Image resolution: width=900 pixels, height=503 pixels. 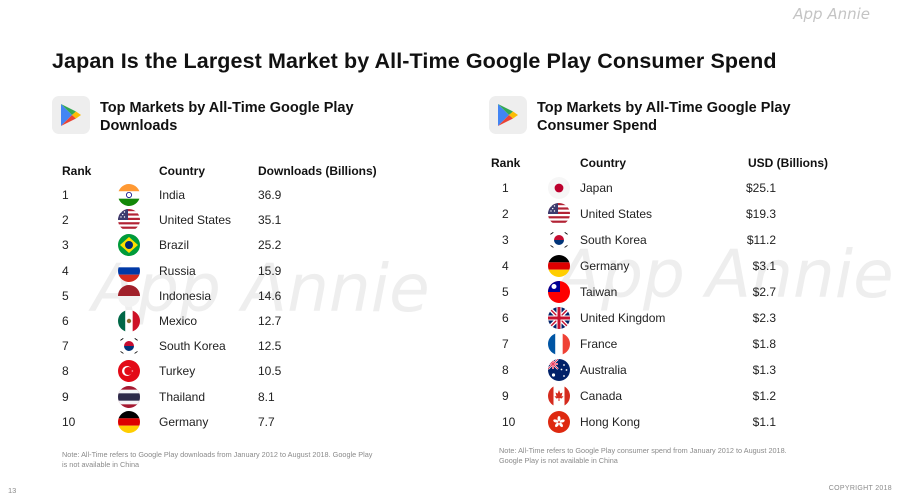 I want to click on value-cell: $1.3, so click(x=764, y=370).